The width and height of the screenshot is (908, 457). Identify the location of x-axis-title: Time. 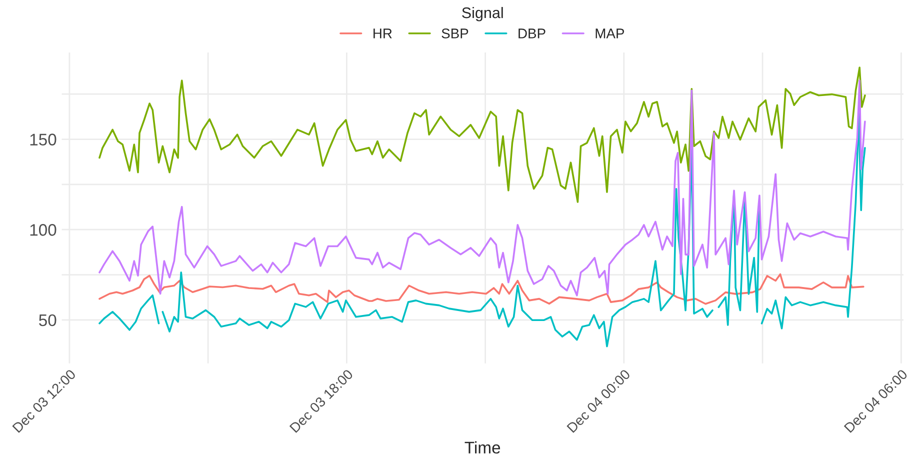
(482, 447).